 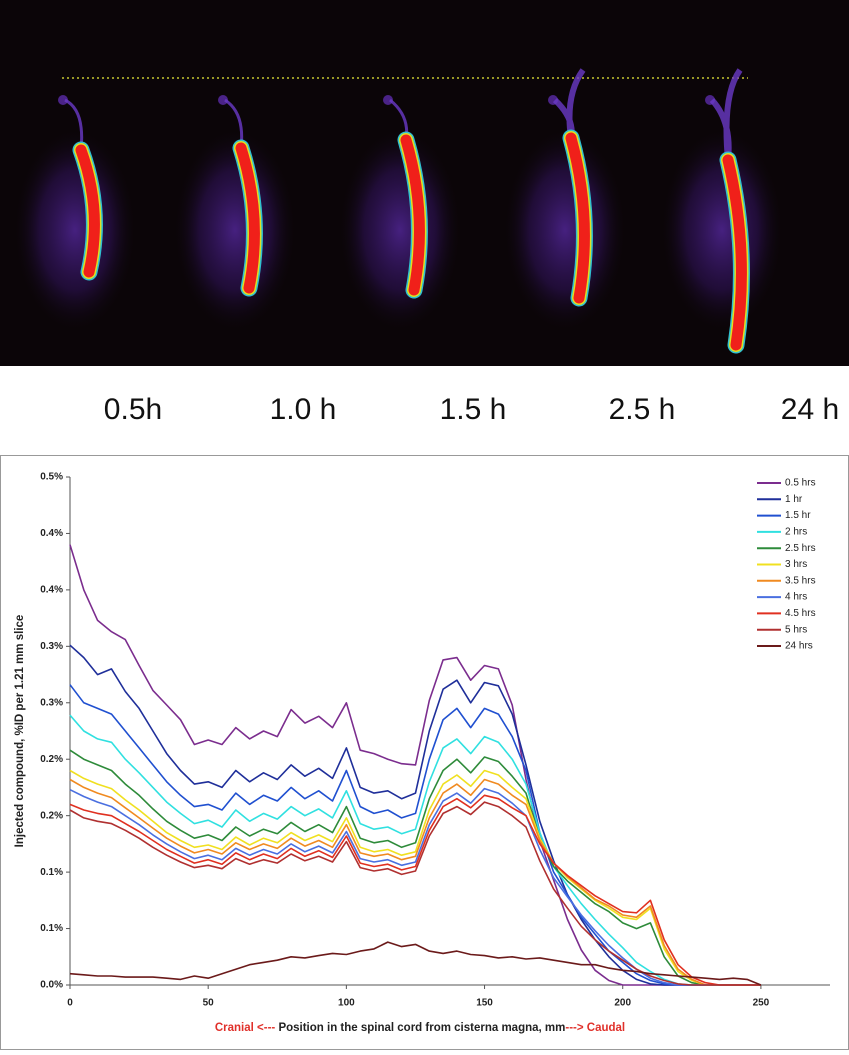 What do you see at coordinates (800, 580) in the screenshot?
I see `legend-label: 3.5 hrs` at bounding box center [800, 580].